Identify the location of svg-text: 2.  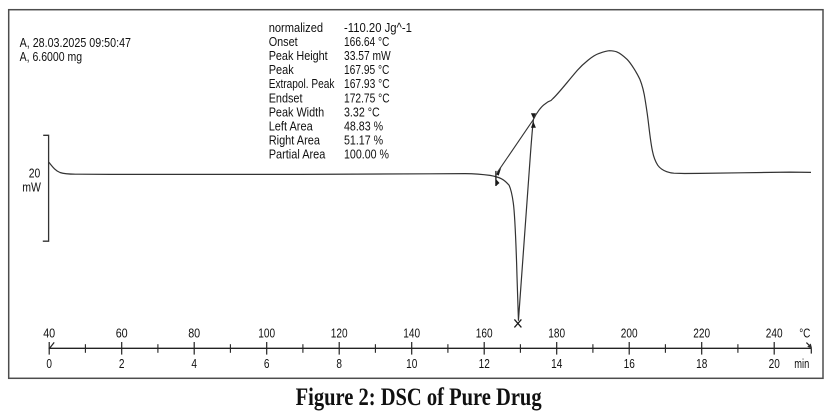
(122, 363).